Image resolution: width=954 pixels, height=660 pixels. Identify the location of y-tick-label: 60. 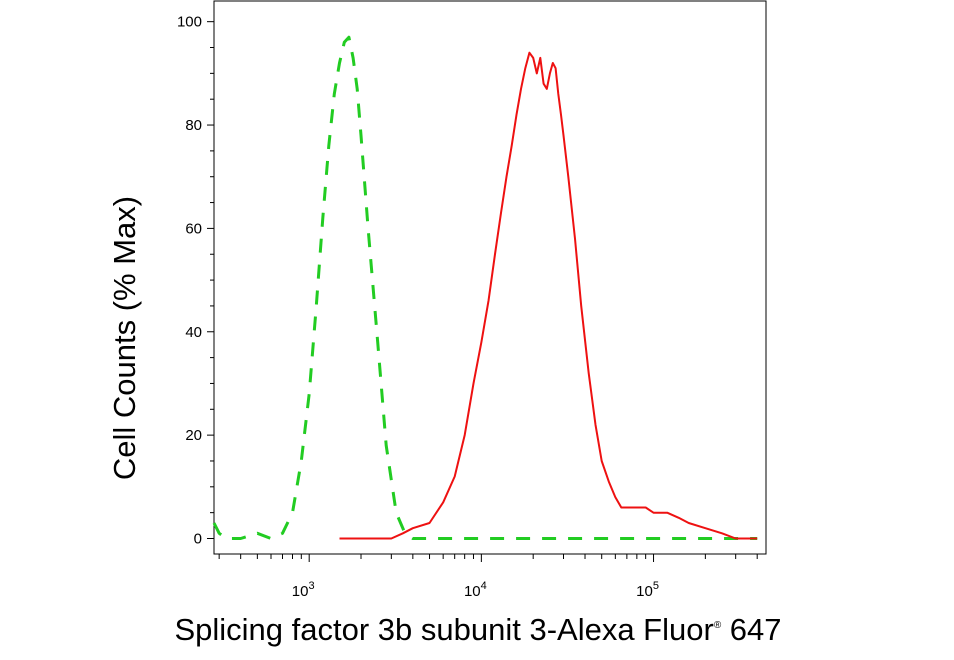
(193, 228).